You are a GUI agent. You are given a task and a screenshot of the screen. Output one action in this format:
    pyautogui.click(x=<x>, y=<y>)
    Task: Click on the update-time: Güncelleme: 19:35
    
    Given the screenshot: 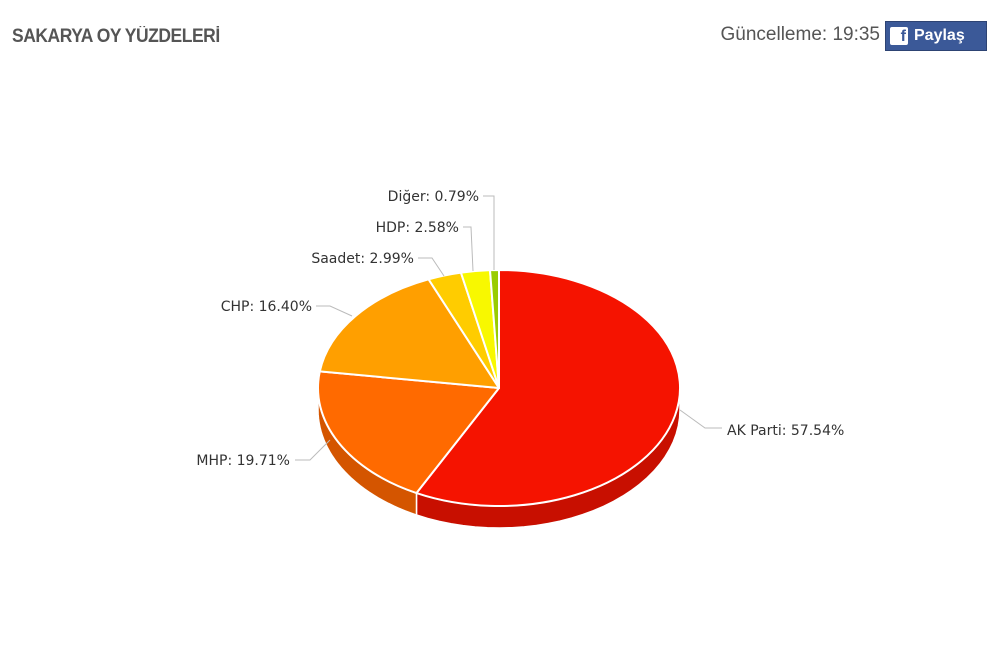 What is the action you would take?
    pyautogui.click(x=800, y=34)
    